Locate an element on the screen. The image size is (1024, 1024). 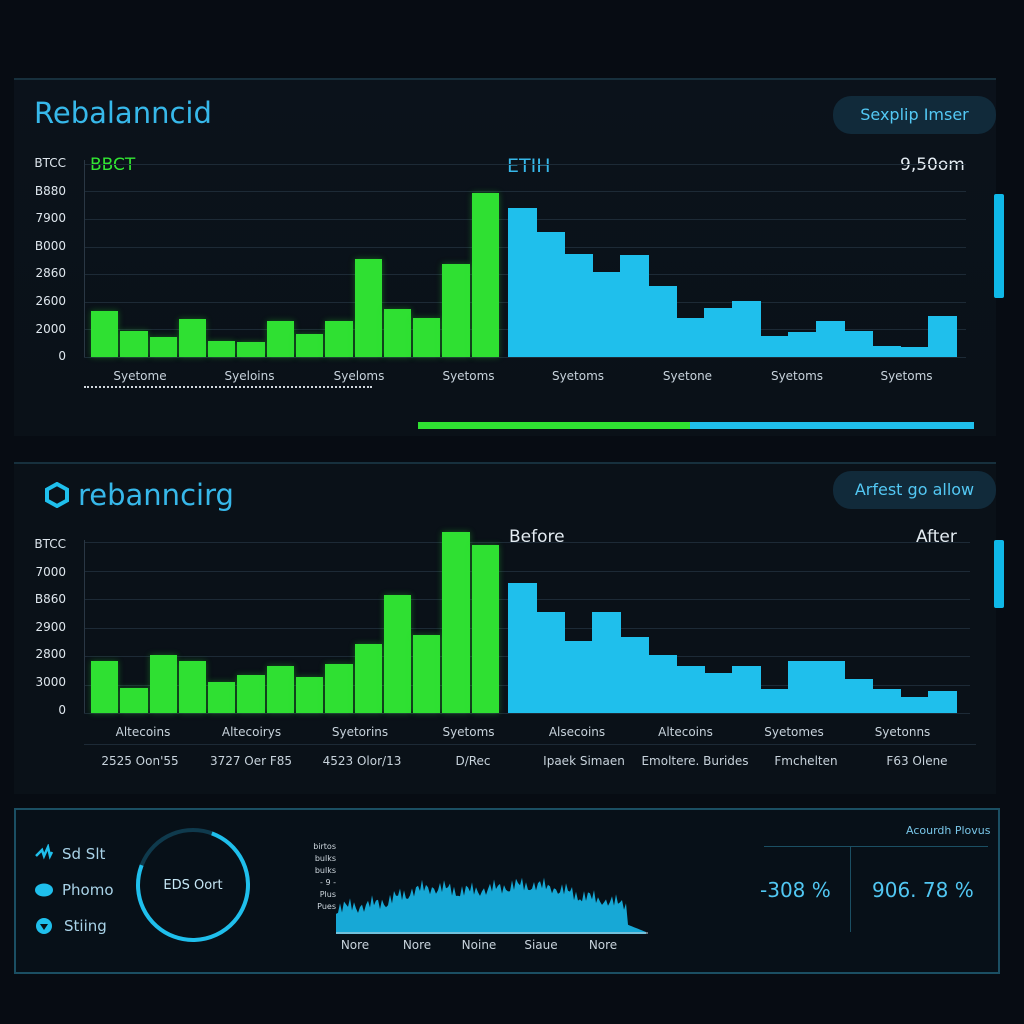
bottom-label: D/Rec is located at coordinates (473, 761).